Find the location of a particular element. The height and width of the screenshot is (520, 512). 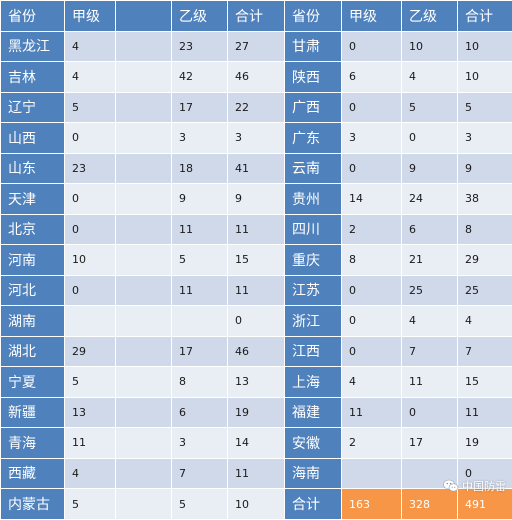

value-cell: 14 is located at coordinates (371, 199).